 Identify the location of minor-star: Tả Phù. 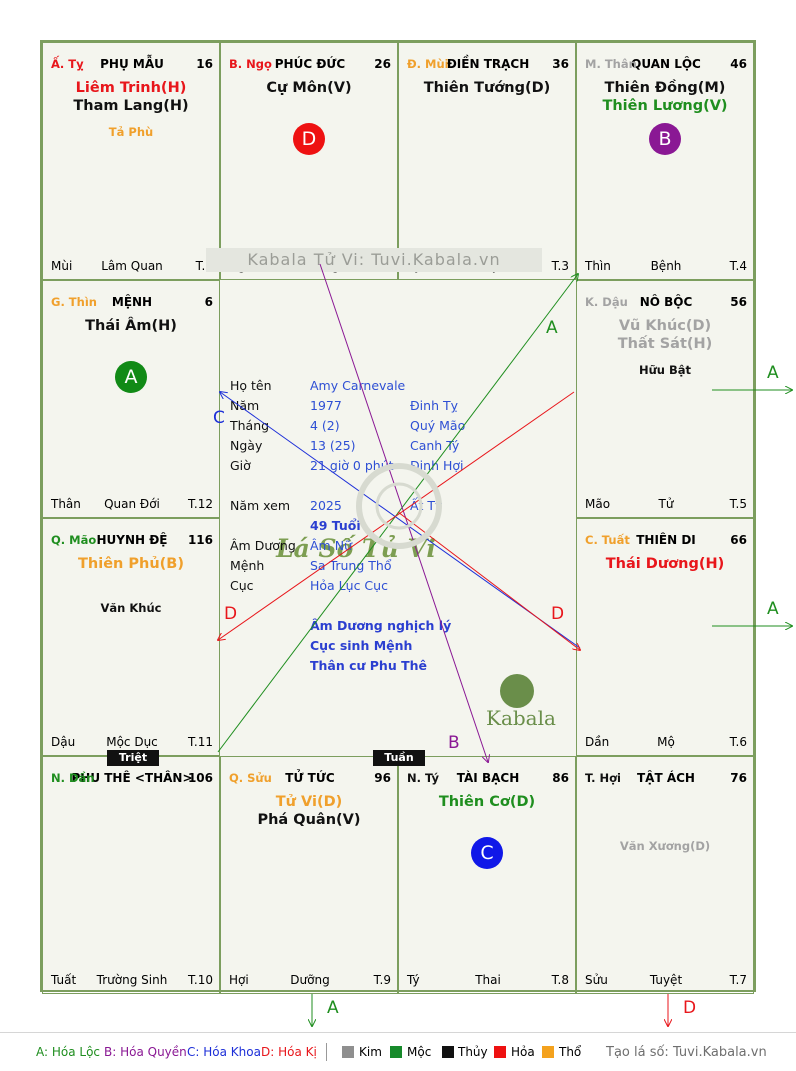
(131, 132).